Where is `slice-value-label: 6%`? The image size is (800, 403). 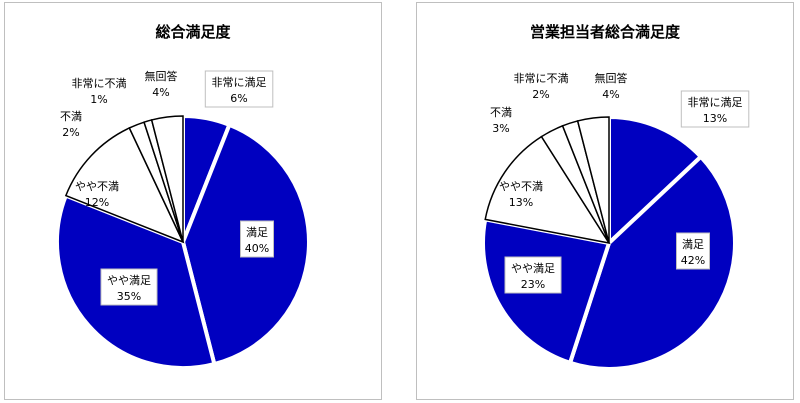 slice-value-label: 6% is located at coordinates (238, 98).